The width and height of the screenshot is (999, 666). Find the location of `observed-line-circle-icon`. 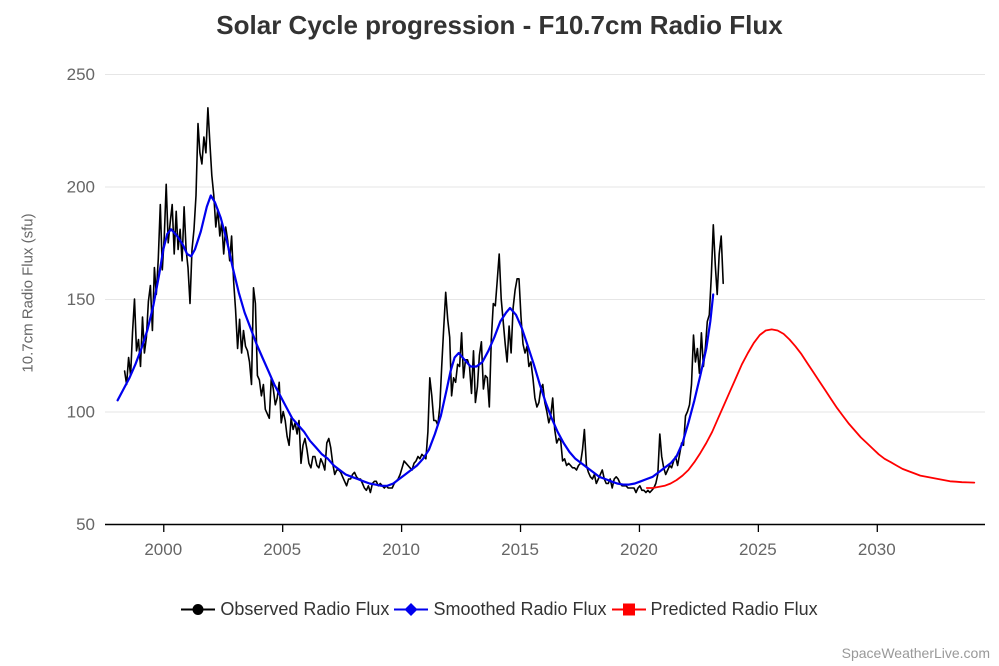

observed-line-circle-icon is located at coordinates (198, 609).